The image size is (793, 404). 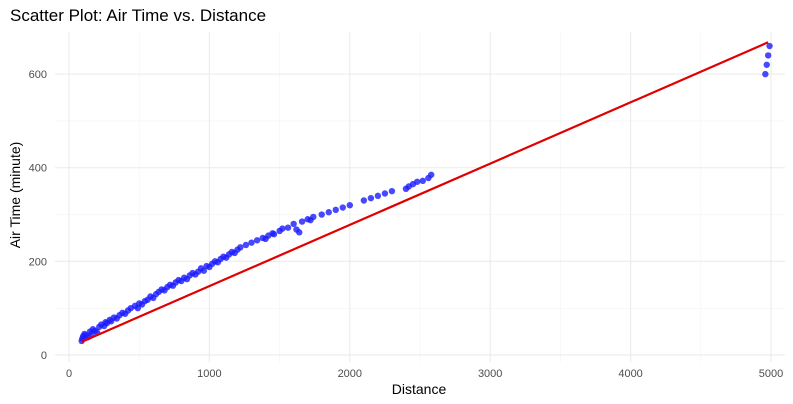 I want to click on x-tick-label: 1000, so click(x=209, y=374).